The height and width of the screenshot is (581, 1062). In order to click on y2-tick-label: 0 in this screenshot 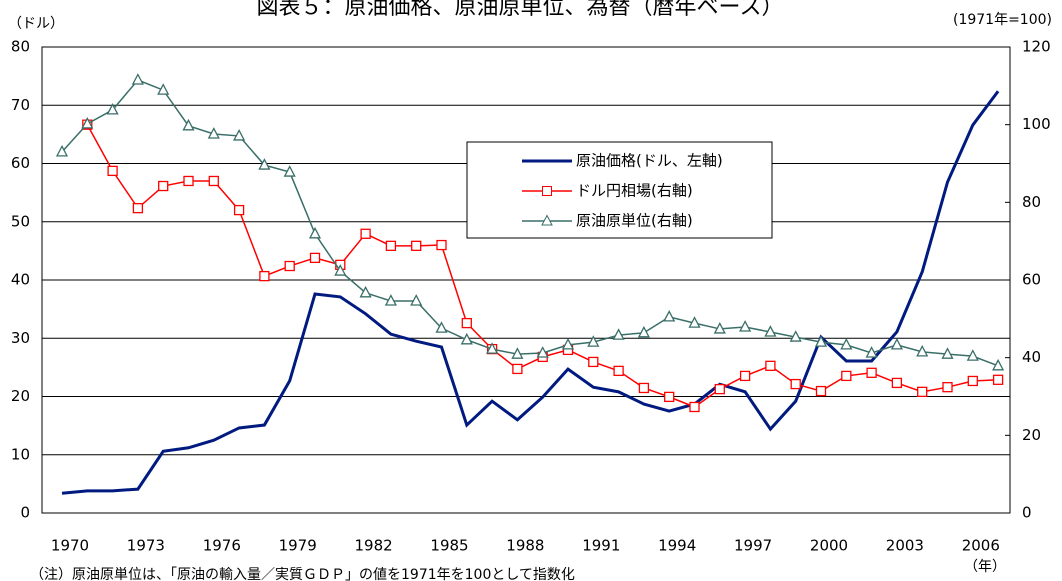, I will do `click(1027, 513)`.